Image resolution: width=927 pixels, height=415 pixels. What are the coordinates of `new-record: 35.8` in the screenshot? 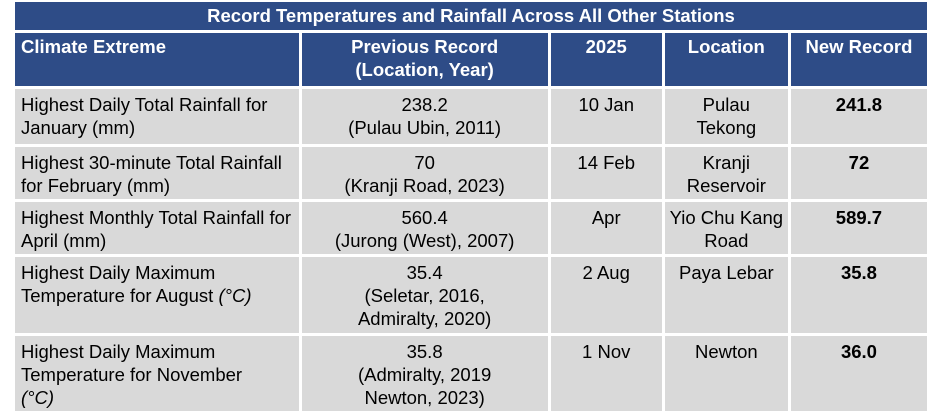 It's located at (858, 295).